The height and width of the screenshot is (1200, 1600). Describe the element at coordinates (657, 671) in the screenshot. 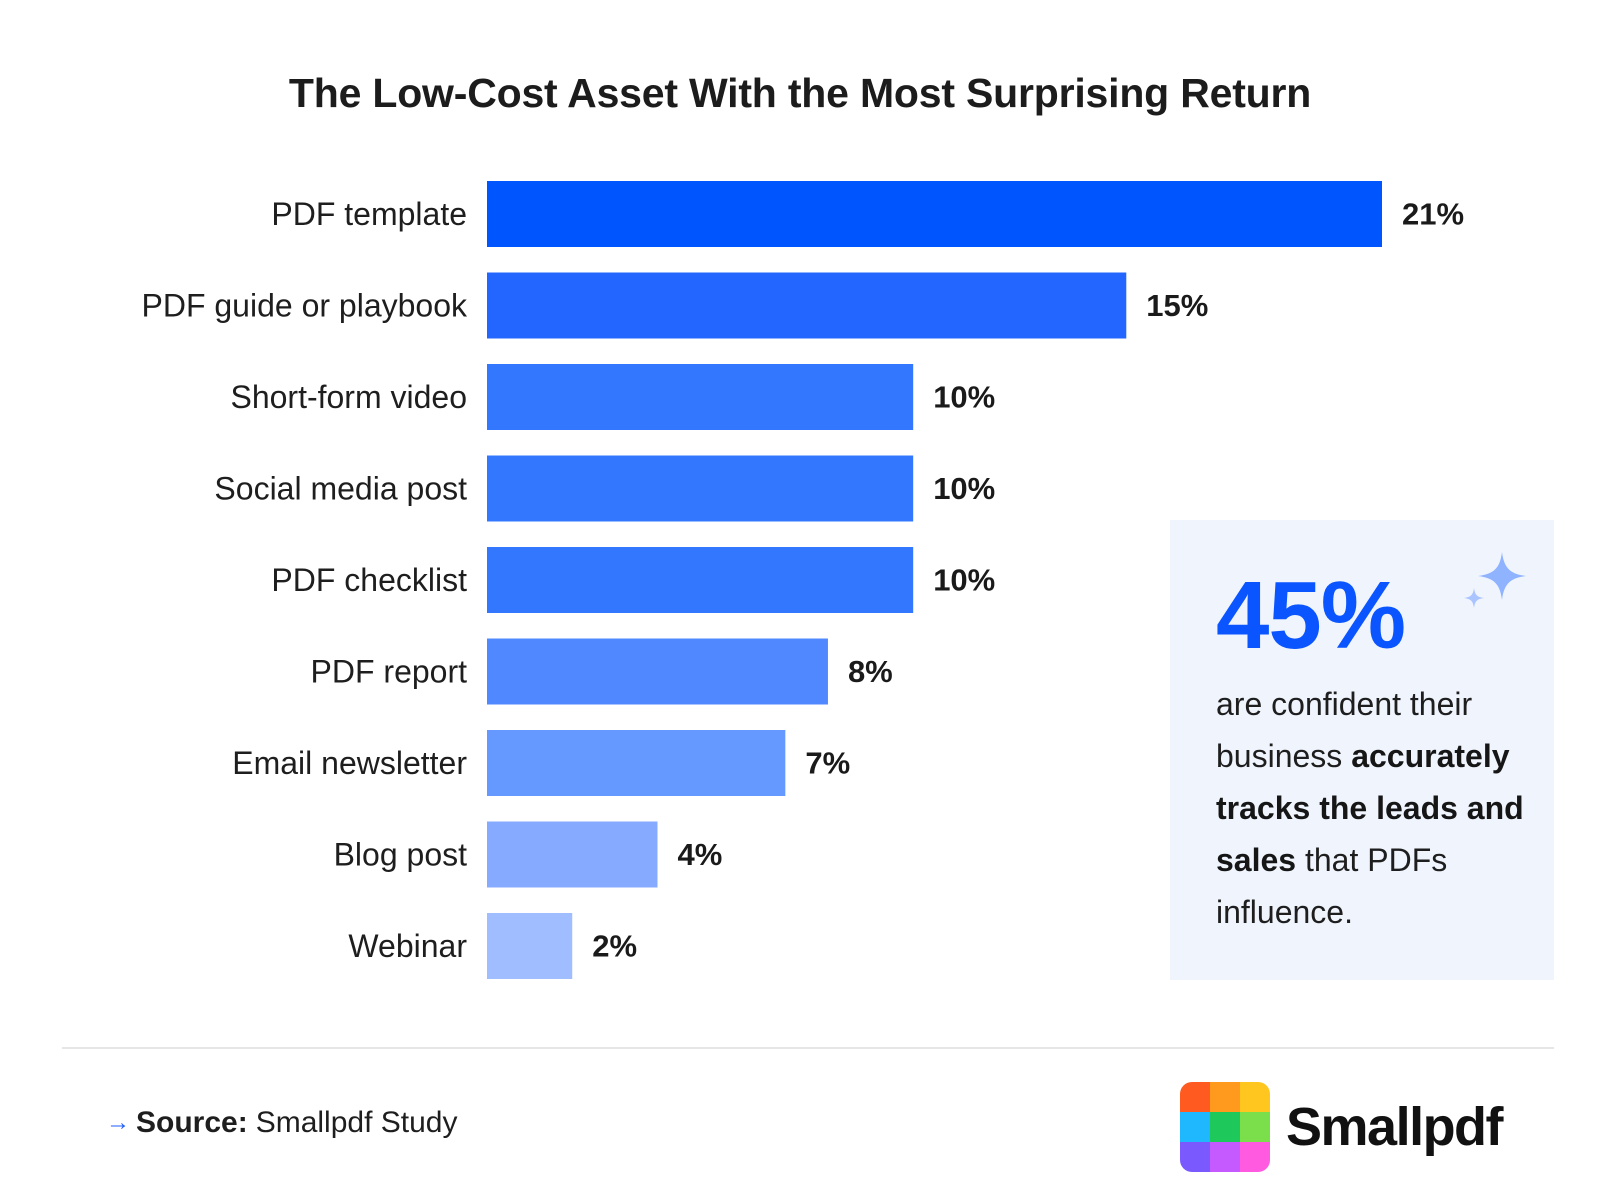

I see `bar-pdf-report` at that location.